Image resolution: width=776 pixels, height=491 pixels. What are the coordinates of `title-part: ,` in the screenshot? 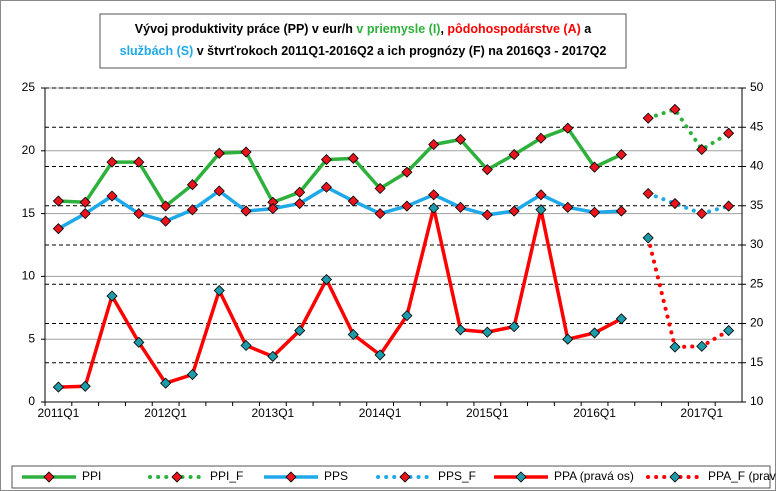 It's located at (443, 29).